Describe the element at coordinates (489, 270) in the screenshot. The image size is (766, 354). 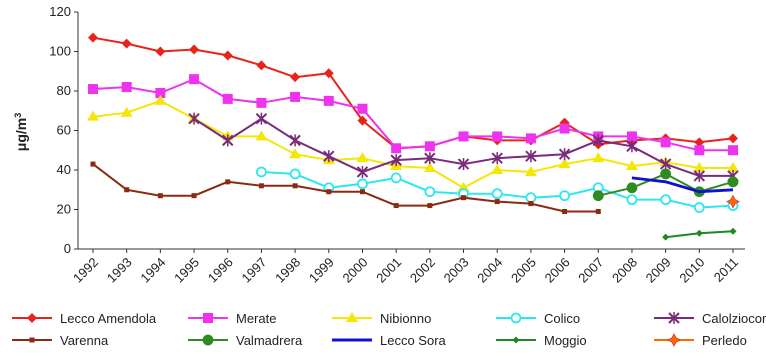
I see `x-tick-label: 2004` at that location.